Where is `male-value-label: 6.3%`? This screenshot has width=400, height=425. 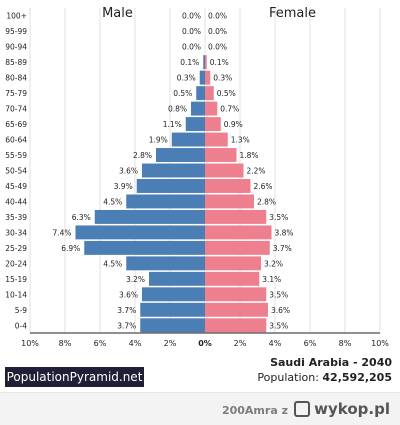 male-value-label: 6.3% is located at coordinates (81, 217).